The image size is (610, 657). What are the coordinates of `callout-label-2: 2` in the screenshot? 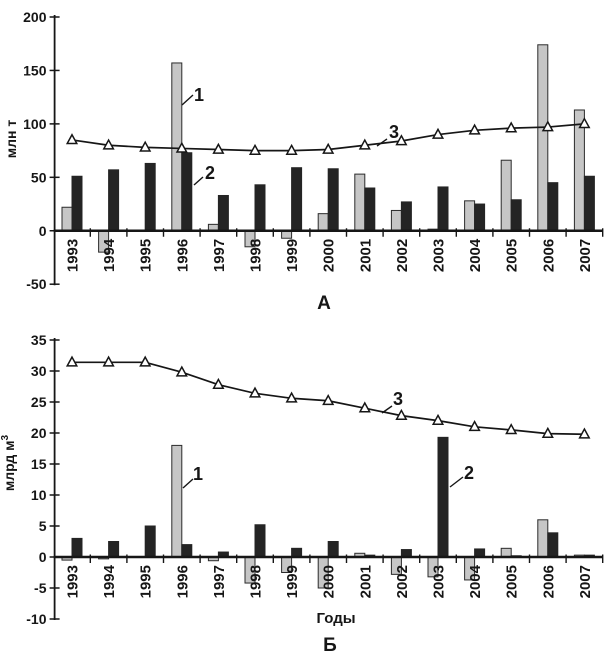 It's located at (210, 173).